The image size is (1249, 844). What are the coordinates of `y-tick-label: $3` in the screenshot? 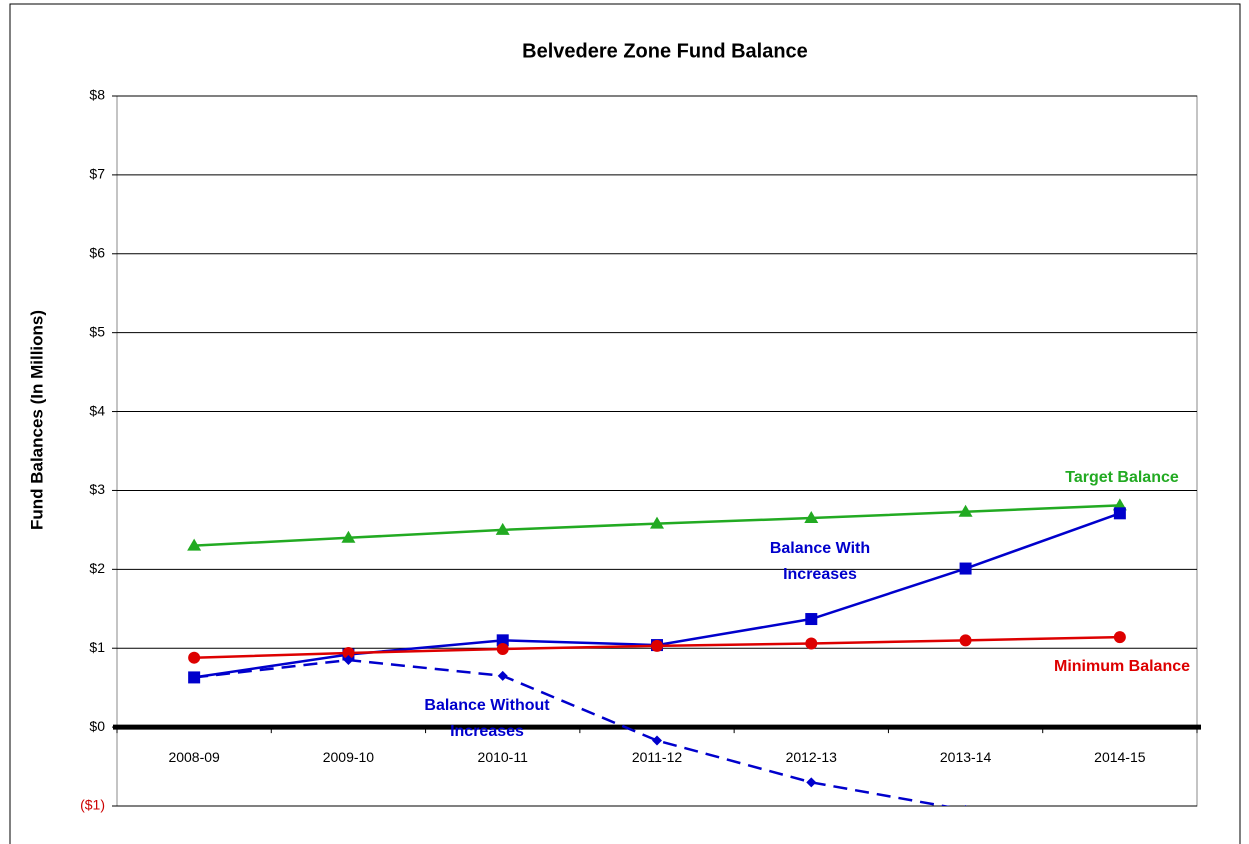 It's located at (97, 489).